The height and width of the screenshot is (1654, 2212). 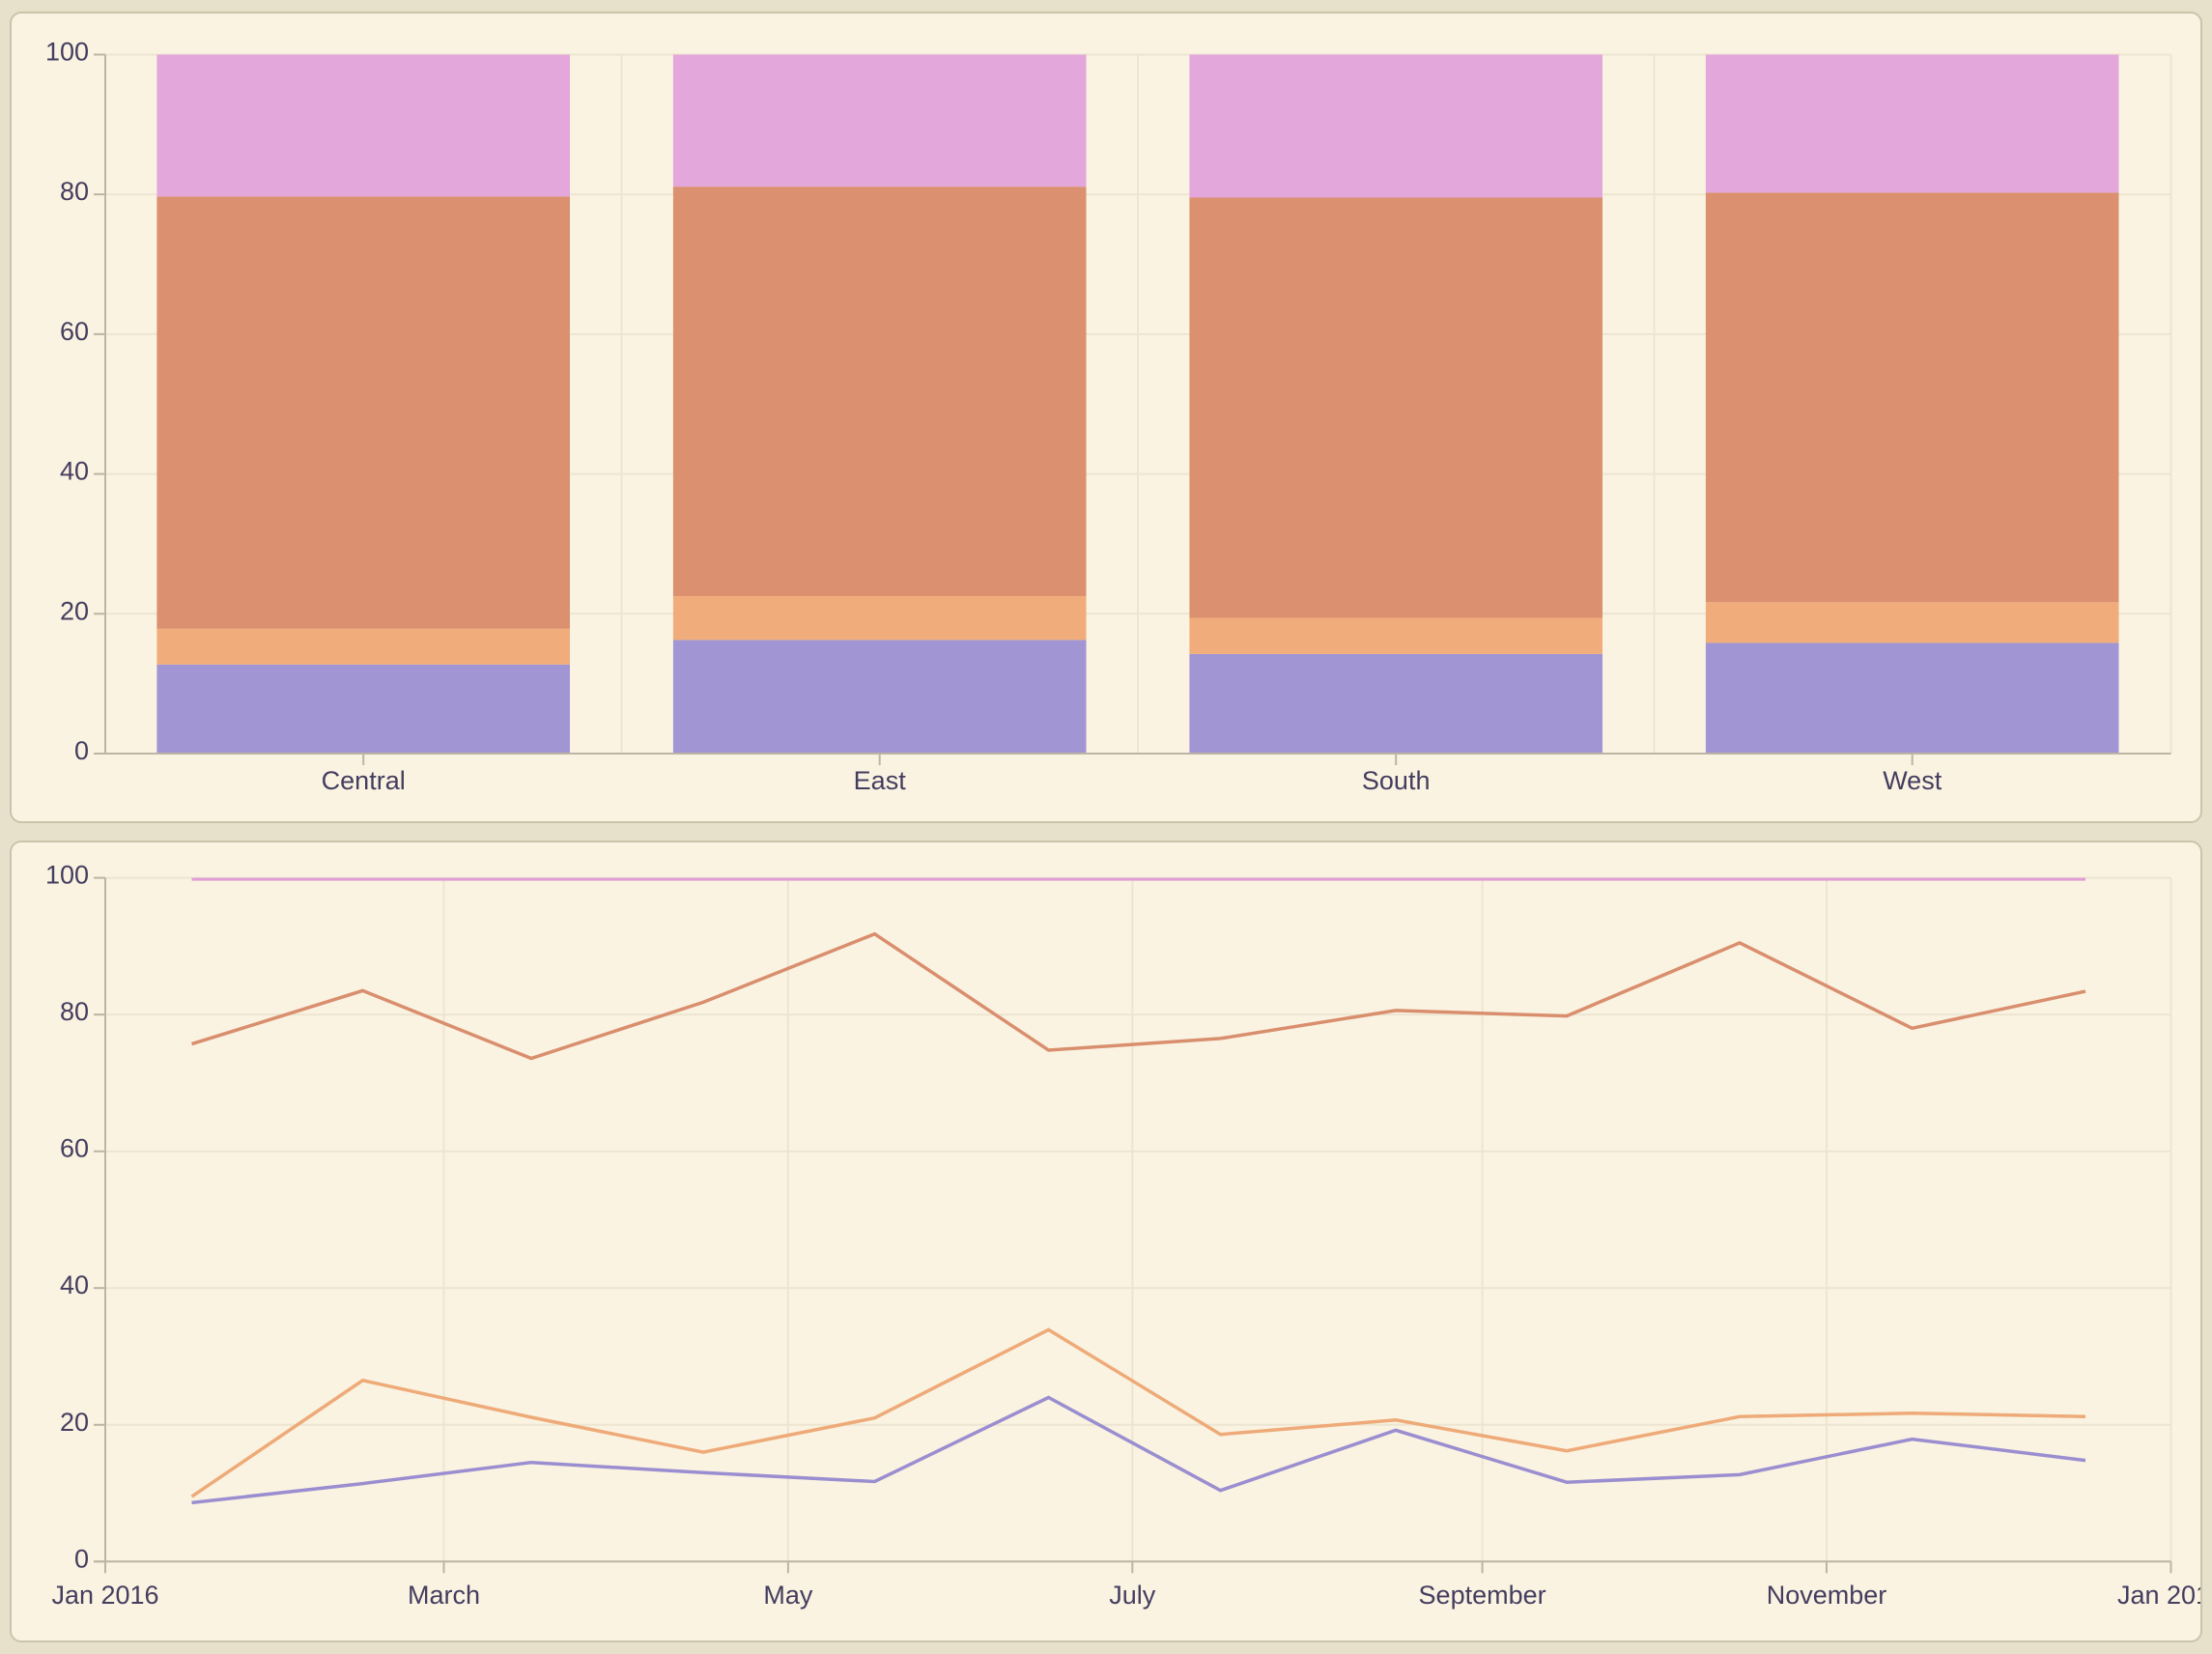 I want to click on svg-text: Jan 2017, so click(x=2159, y=1596).